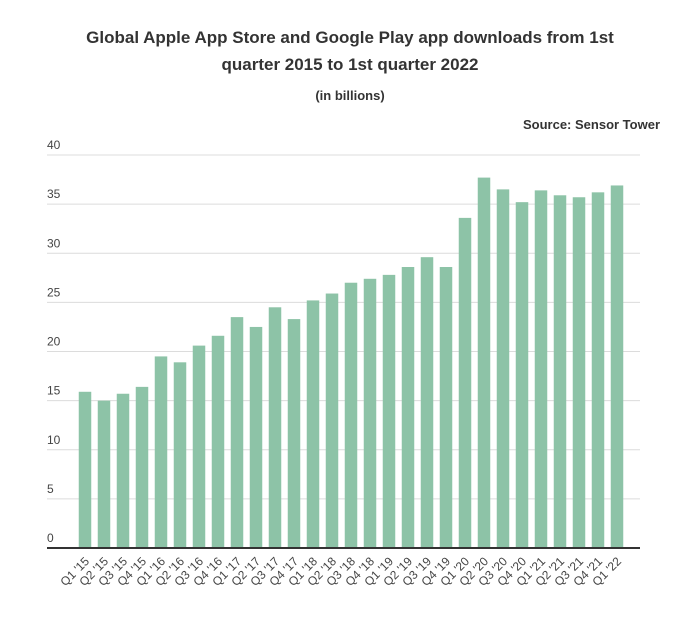 The height and width of the screenshot is (619, 700). Describe the element at coordinates (54, 440) in the screenshot. I see `y-tick-label: 10` at that location.